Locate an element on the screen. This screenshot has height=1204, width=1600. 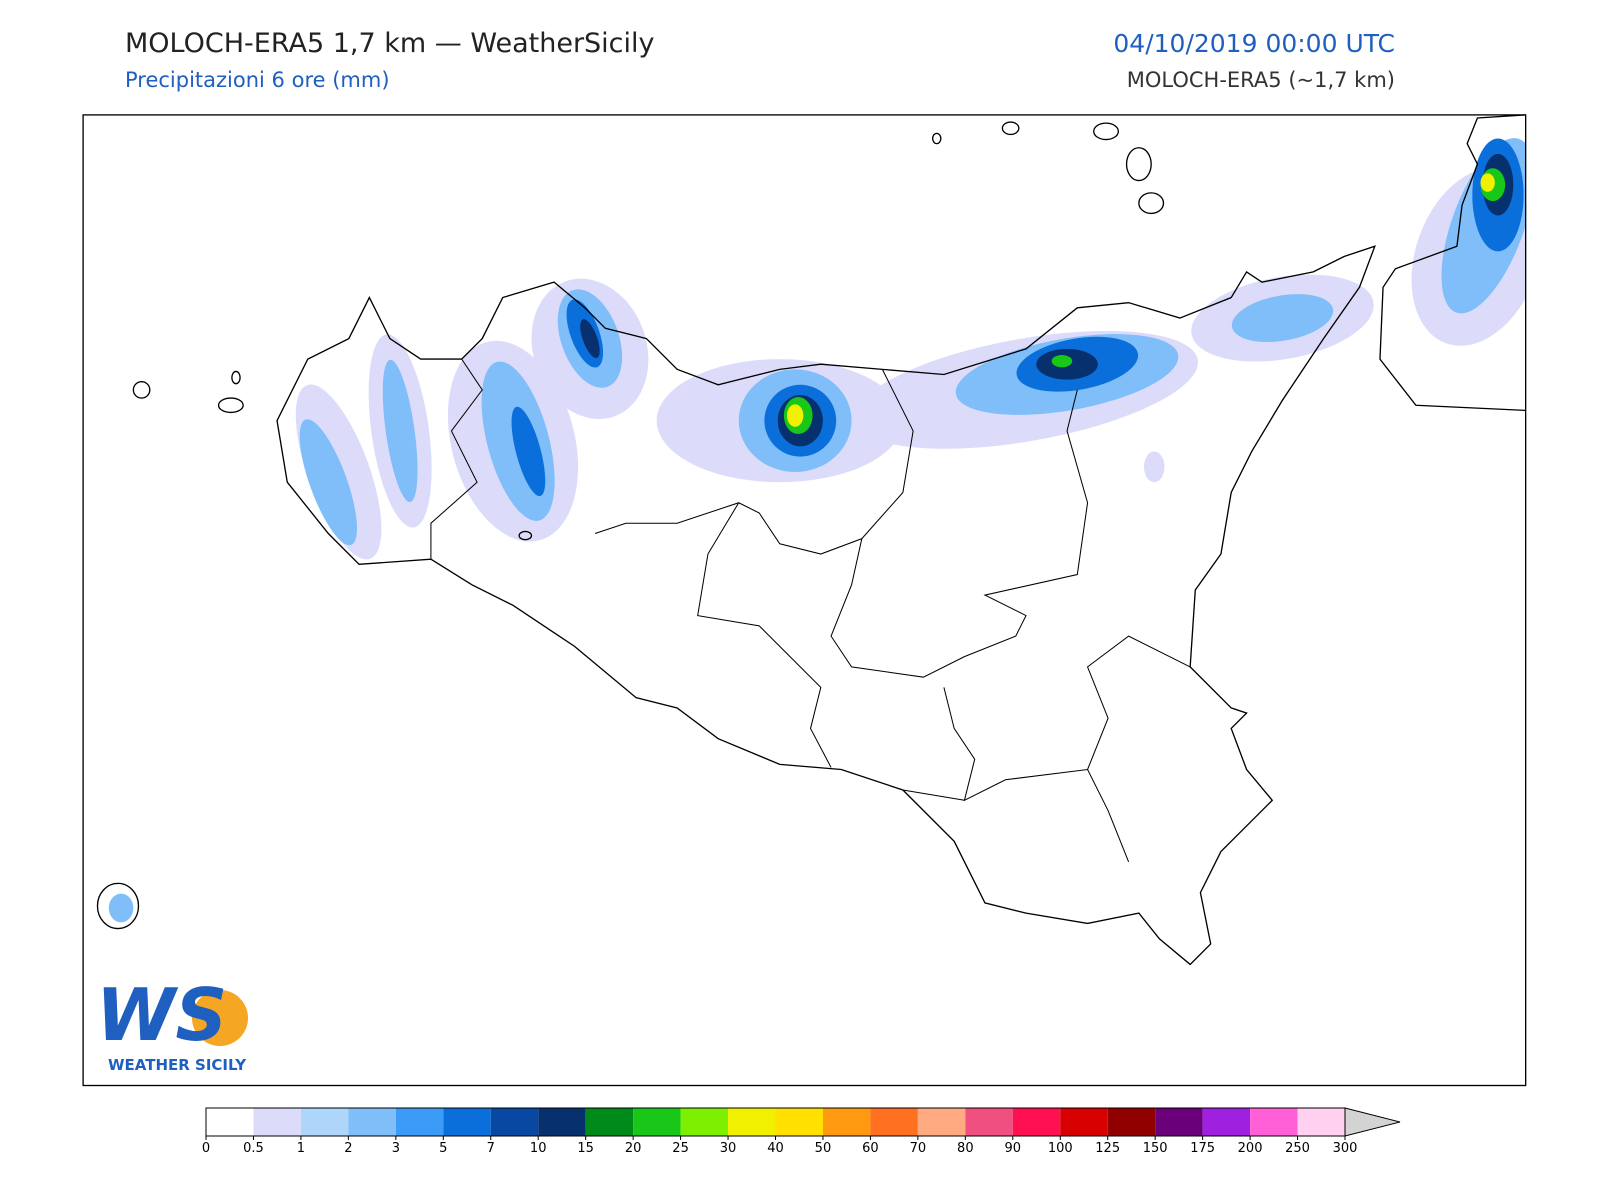
colorbar-tick-label: 1 is located at coordinates (301, 1148).